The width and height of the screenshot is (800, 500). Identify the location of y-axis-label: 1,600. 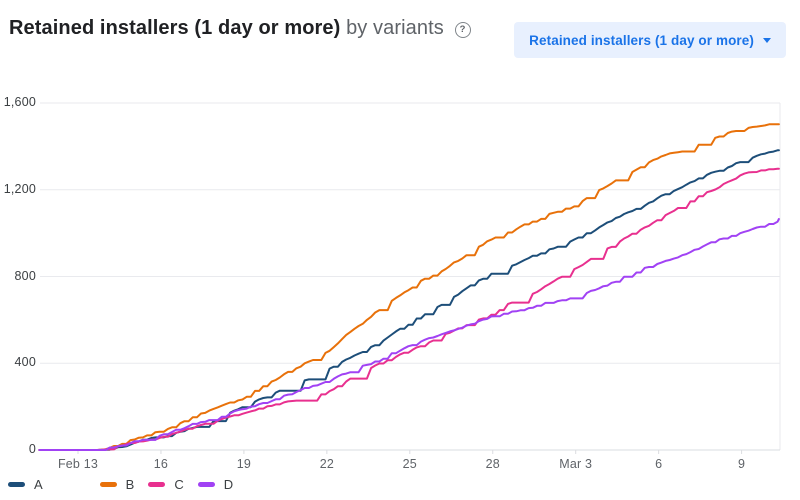
(19, 102).